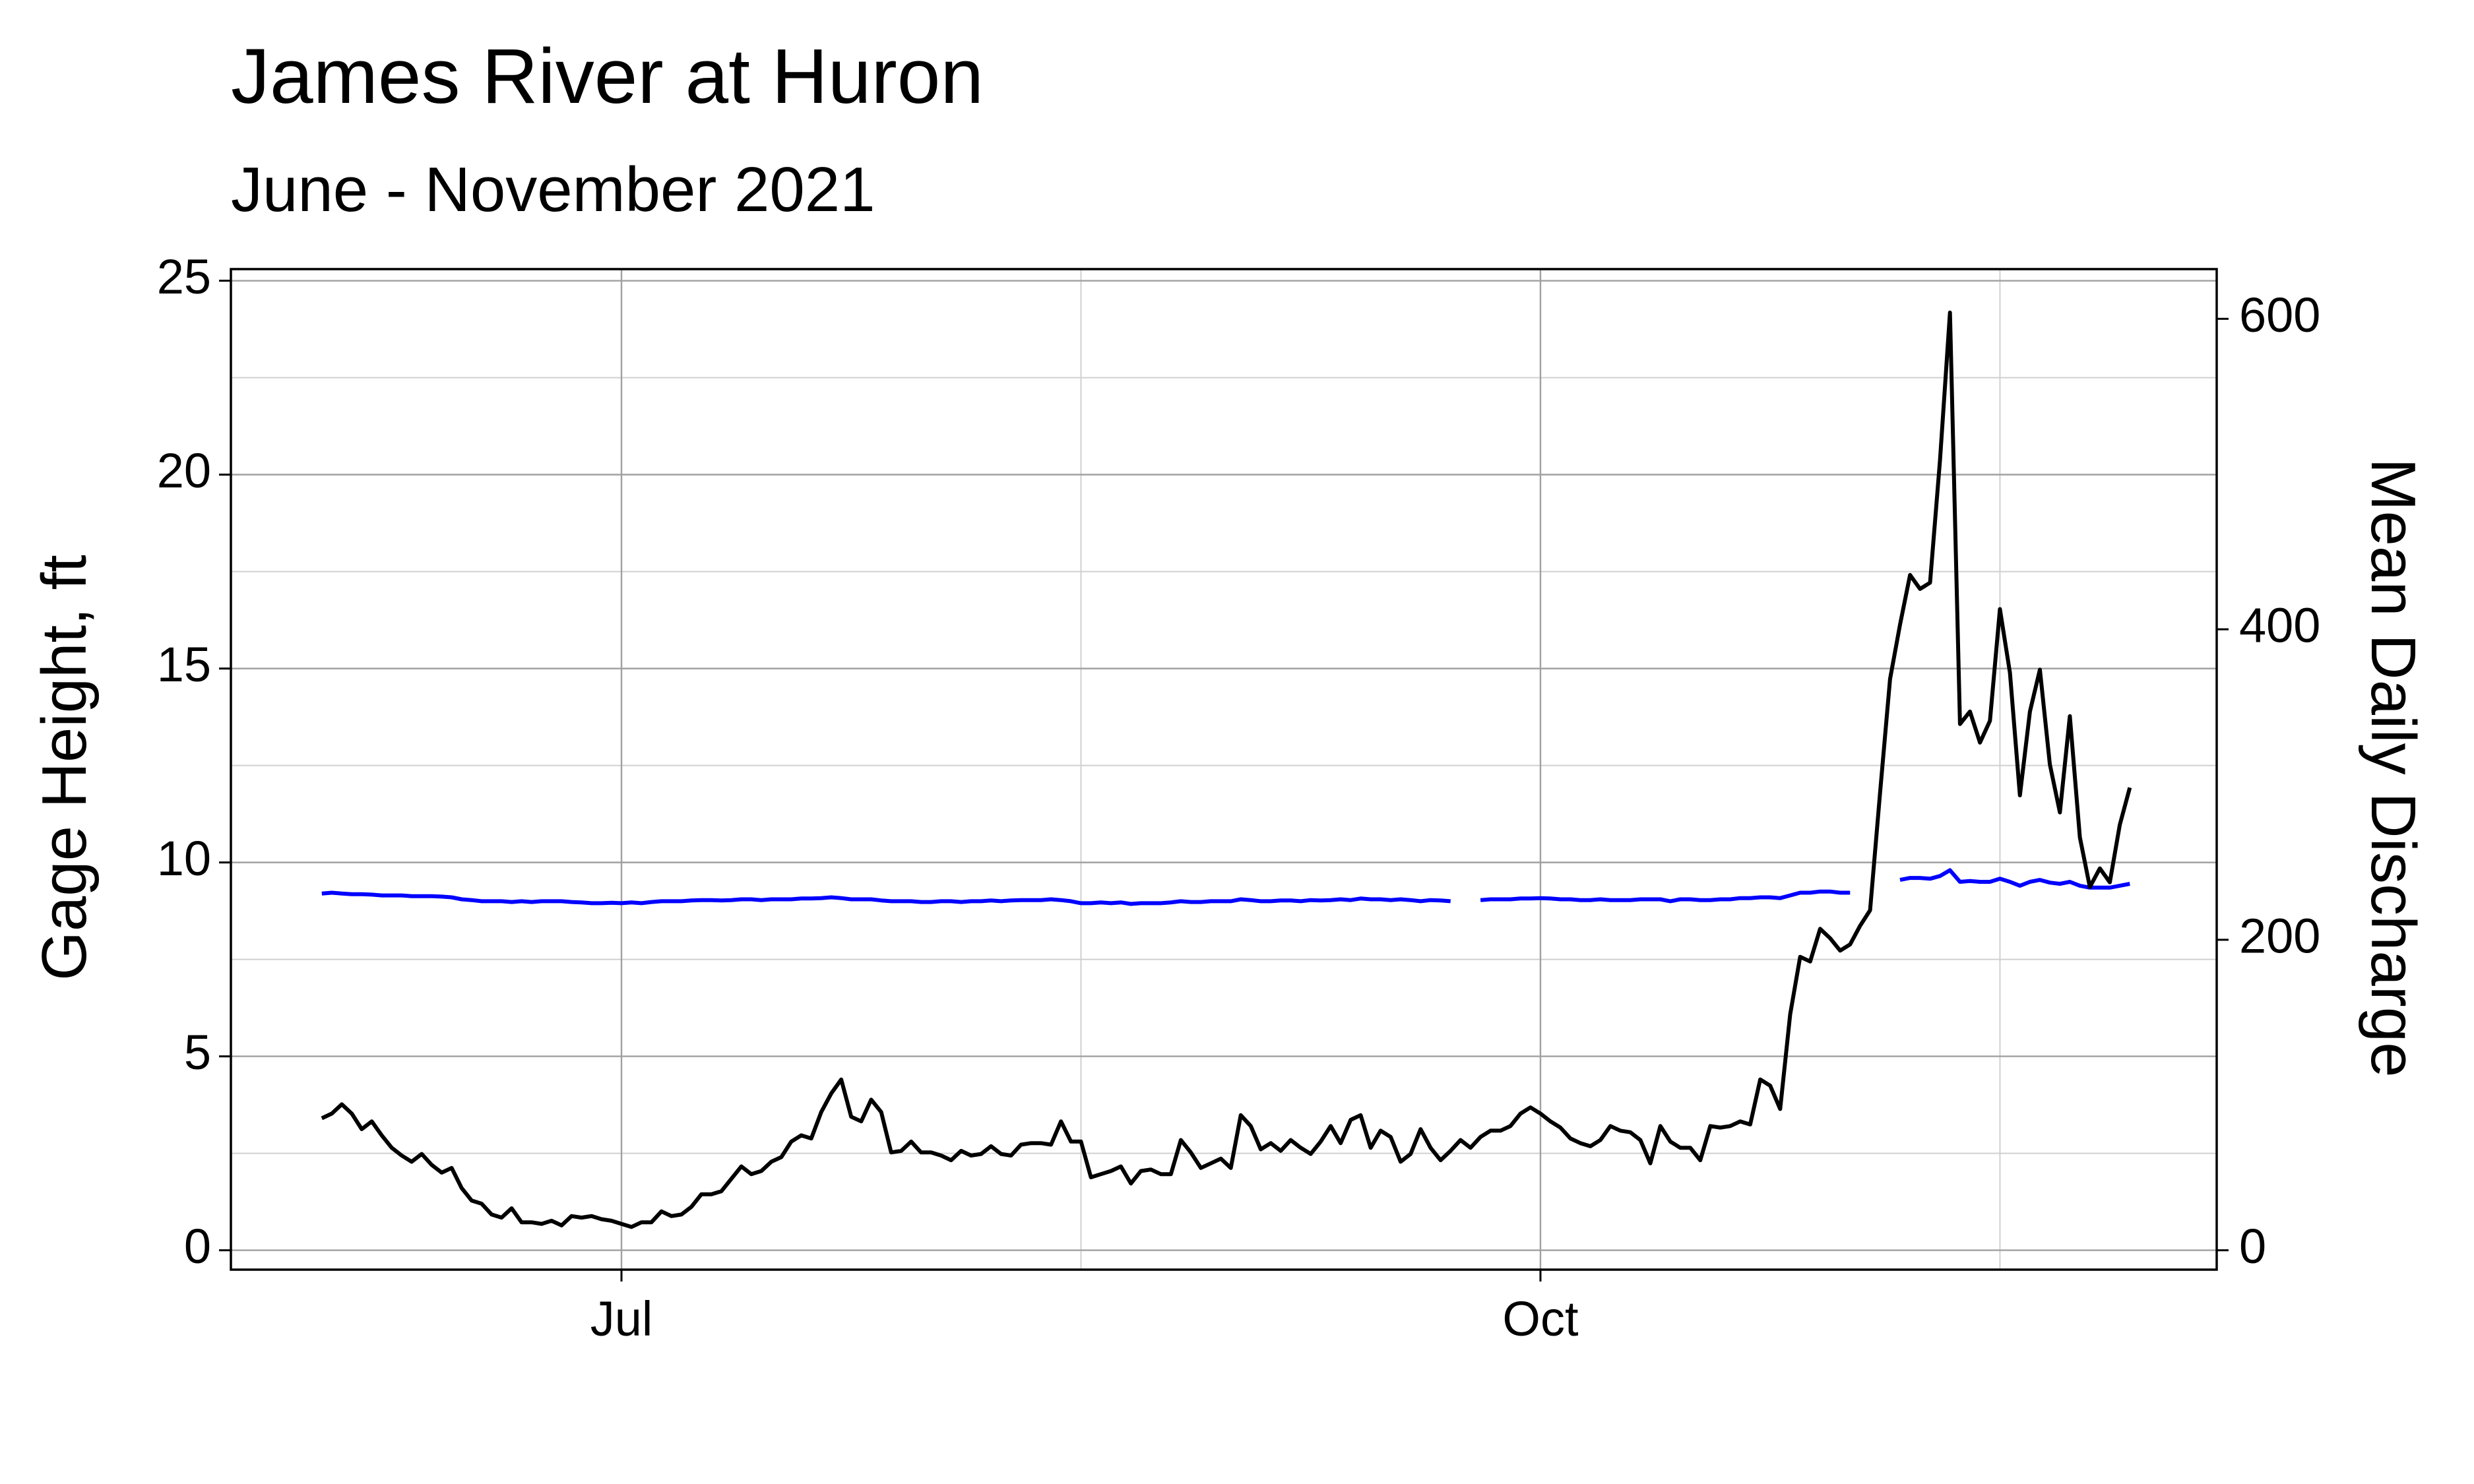 The width and height of the screenshot is (2474, 1484). Describe the element at coordinates (197, 1052) in the screenshot. I see `y-tick-label: 5` at that location.